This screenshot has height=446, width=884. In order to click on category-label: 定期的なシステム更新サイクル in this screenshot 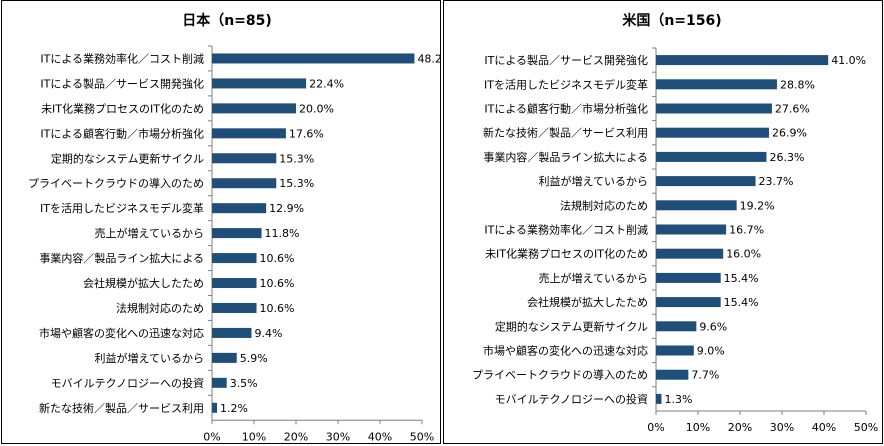, I will do `click(571, 326)`.